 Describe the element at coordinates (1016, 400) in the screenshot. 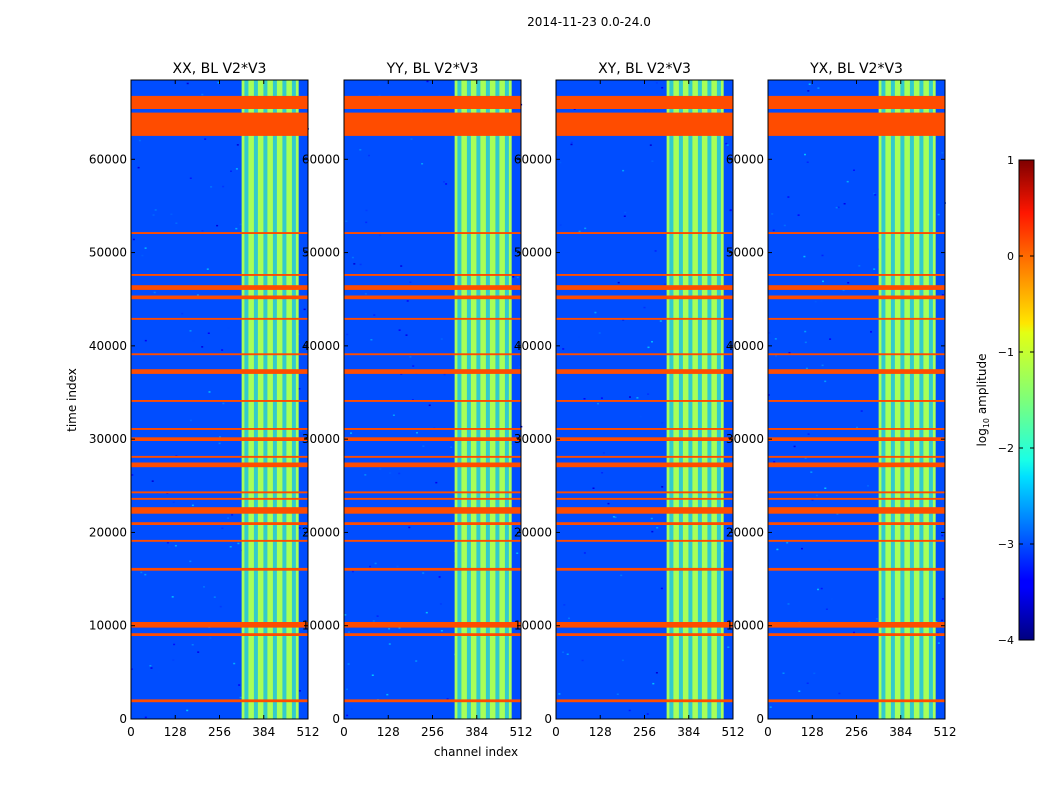

I see `colorbar: 1 0 −1 −2 −3 −4` at that location.